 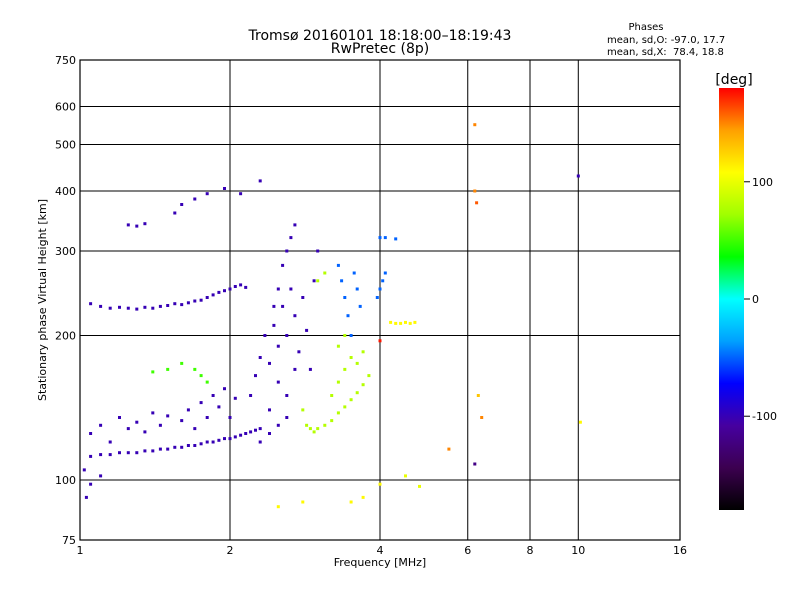 What do you see at coordinates (80, 550) in the screenshot?
I see `x-tick-label: 1` at bounding box center [80, 550].